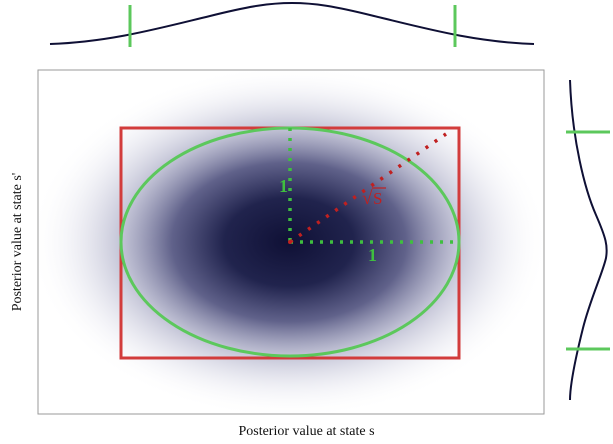 This screenshot has height=444, width=613. What do you see at coordinates (17, 242) in the screenshot?
I see `y-axis-label: Posterior value at state s'` at bounding box center [17, 242].